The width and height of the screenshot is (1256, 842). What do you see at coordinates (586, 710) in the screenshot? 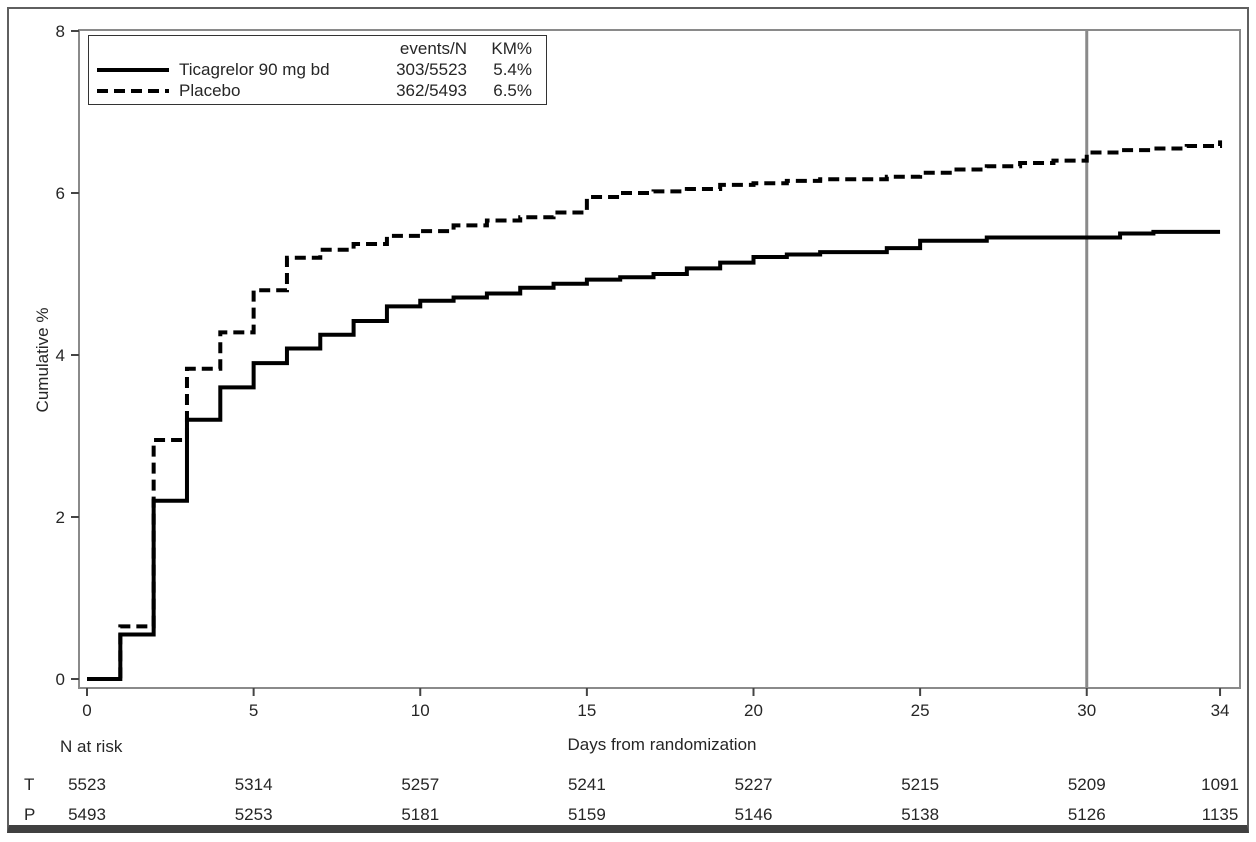
I see `x-tick-label: 15` at bounding box center [586, 710].